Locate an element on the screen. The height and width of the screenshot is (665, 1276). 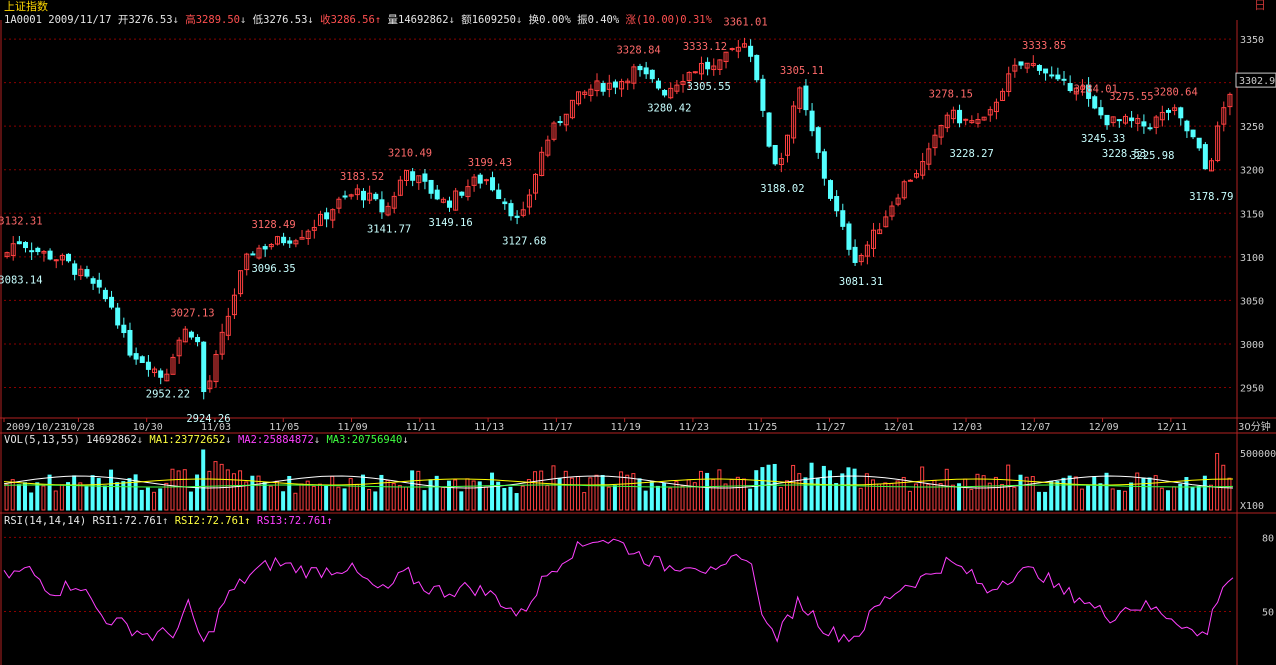
price-annotation: 3280.64 is located at coordinates (1176, 92).